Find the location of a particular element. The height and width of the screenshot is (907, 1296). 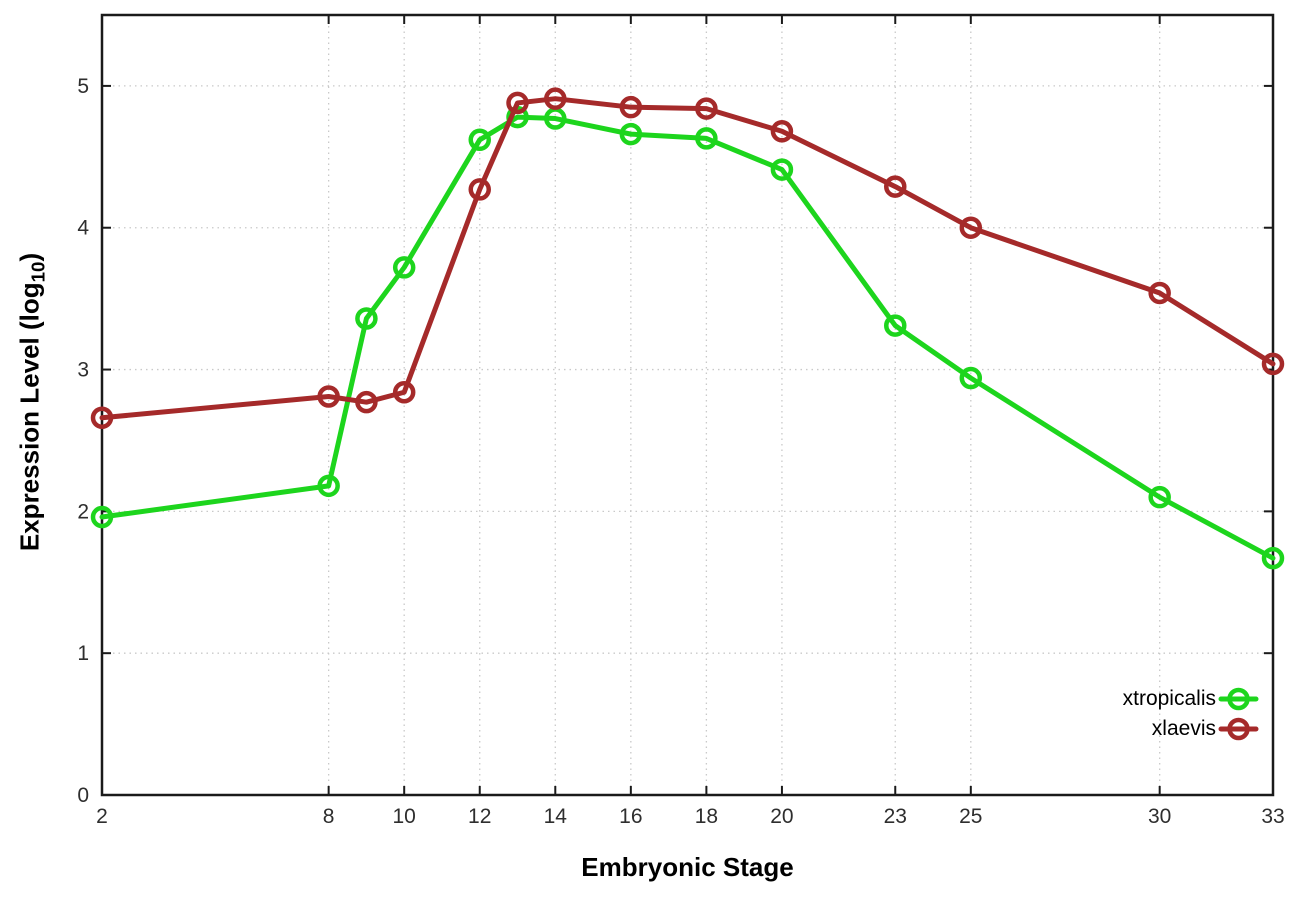

x-tick-label: 16 is located at coordinates (630, 816).